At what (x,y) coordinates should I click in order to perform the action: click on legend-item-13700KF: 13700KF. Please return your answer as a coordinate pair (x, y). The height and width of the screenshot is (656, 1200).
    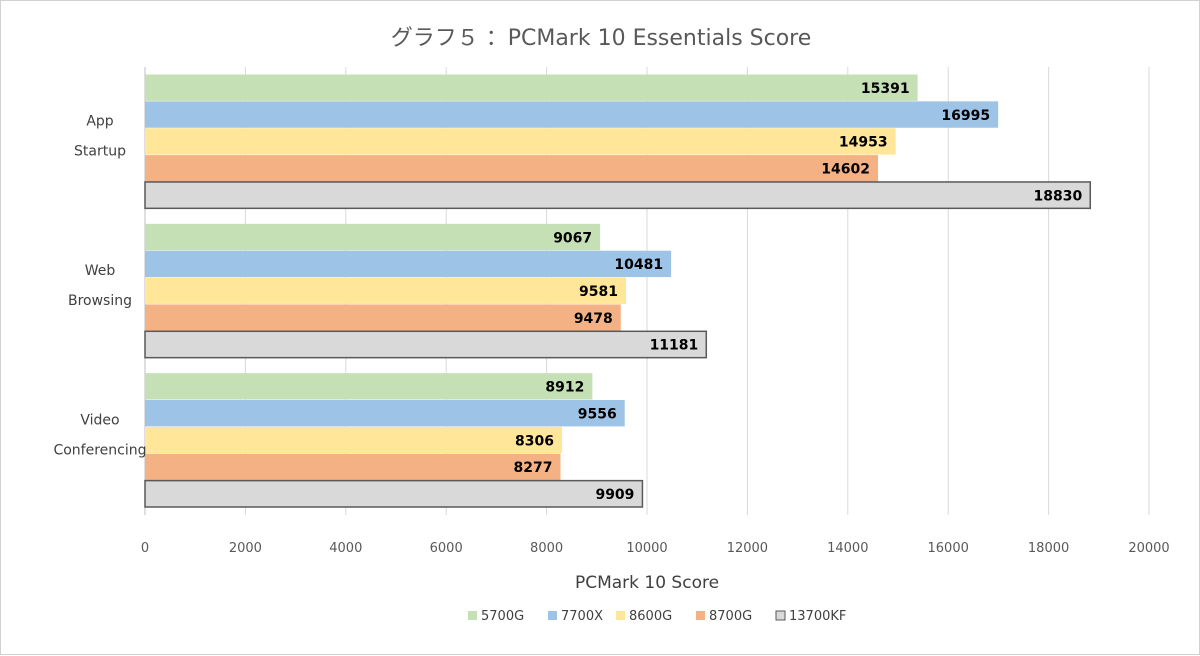
    Looking at the image, I should click on (810, 616).